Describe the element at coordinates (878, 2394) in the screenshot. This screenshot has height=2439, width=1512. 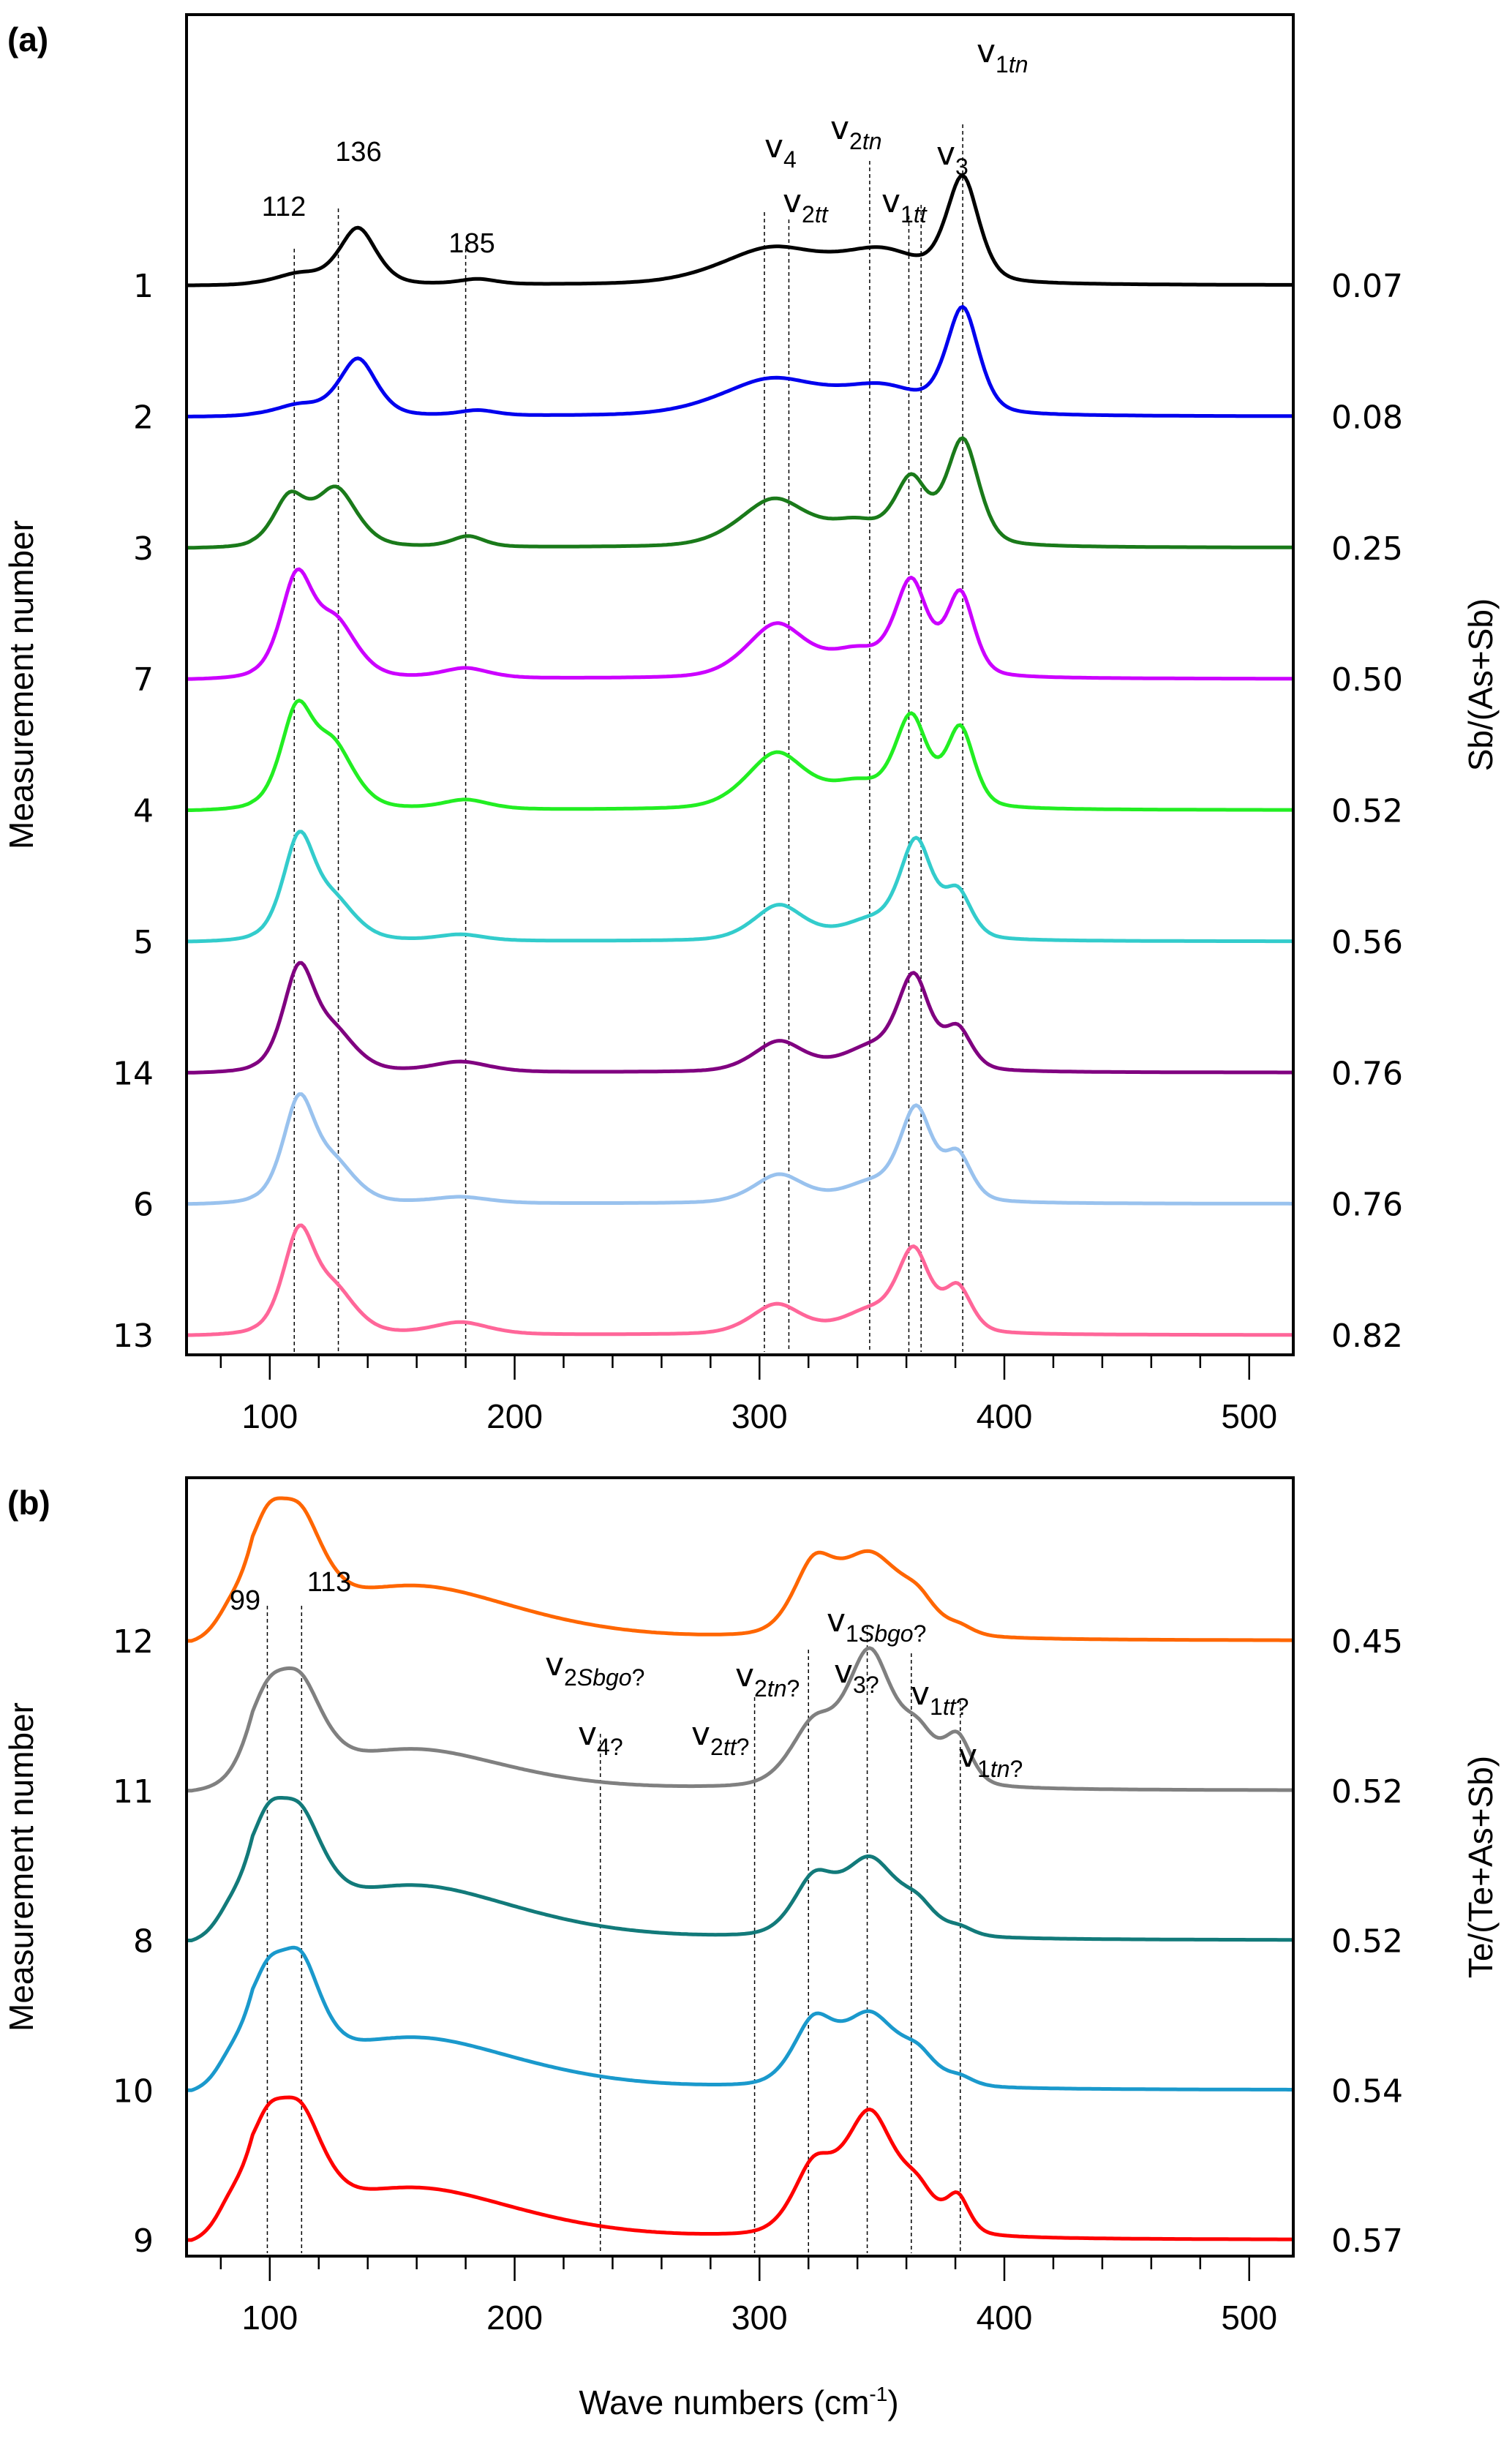
I see `x-axis-title-sup: -1` at that location.